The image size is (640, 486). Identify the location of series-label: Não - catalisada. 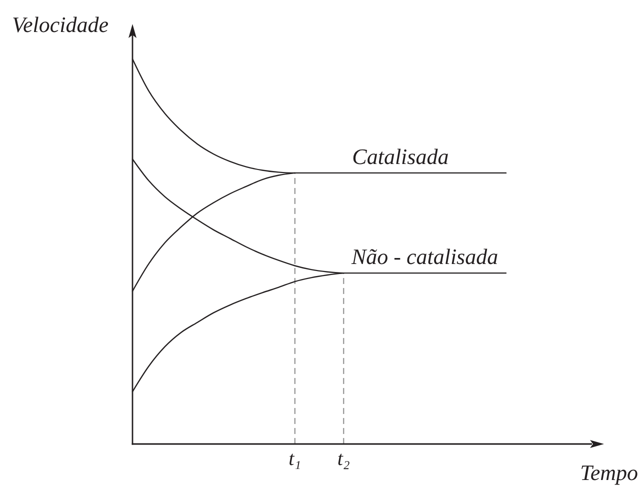
(424, 257).